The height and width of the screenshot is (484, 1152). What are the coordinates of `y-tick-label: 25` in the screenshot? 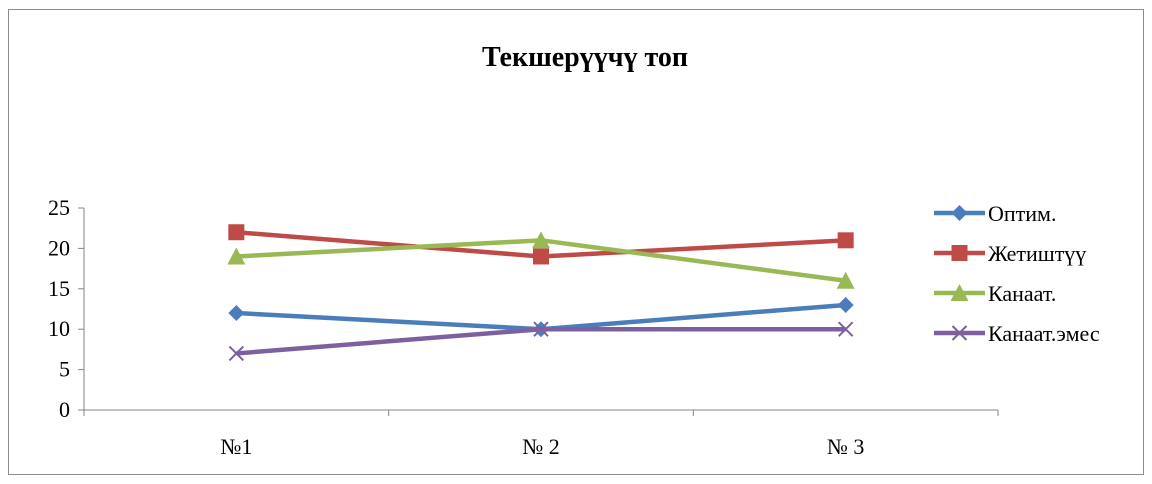 It's located at (59, 207).